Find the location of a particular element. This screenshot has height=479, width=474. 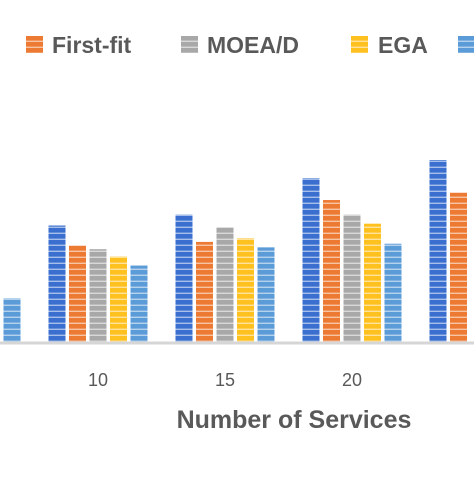

x-tick-label-10: 10 is located at coordinates (98, 380).